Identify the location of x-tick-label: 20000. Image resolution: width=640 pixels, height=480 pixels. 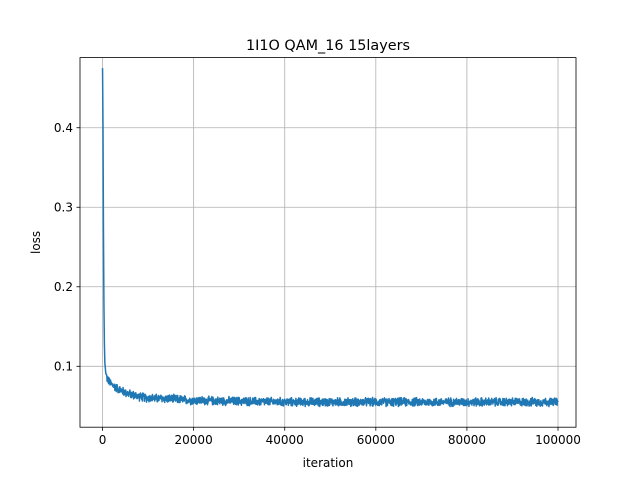
(194, 440).